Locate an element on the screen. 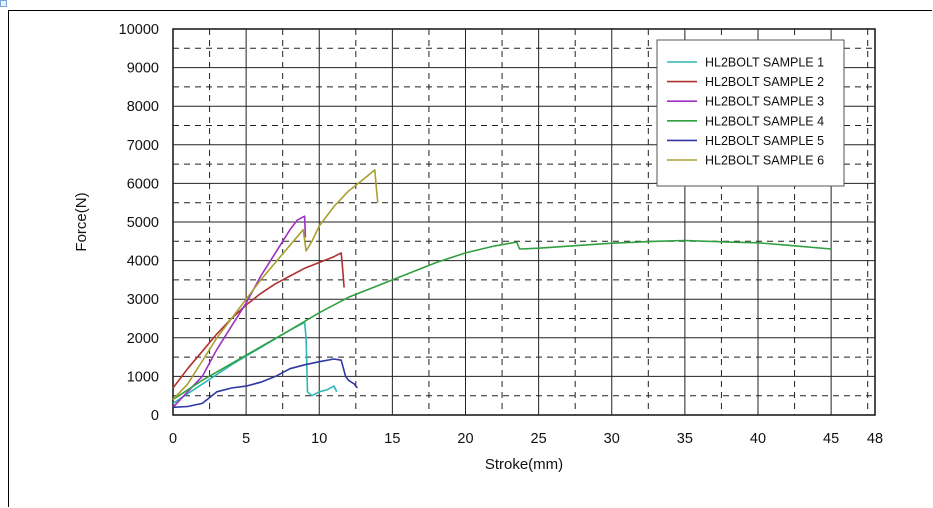 The height and width of the screenshot is (508, 933). x-axis-label: Stroke(mm) is located at coordinates (524, 464).